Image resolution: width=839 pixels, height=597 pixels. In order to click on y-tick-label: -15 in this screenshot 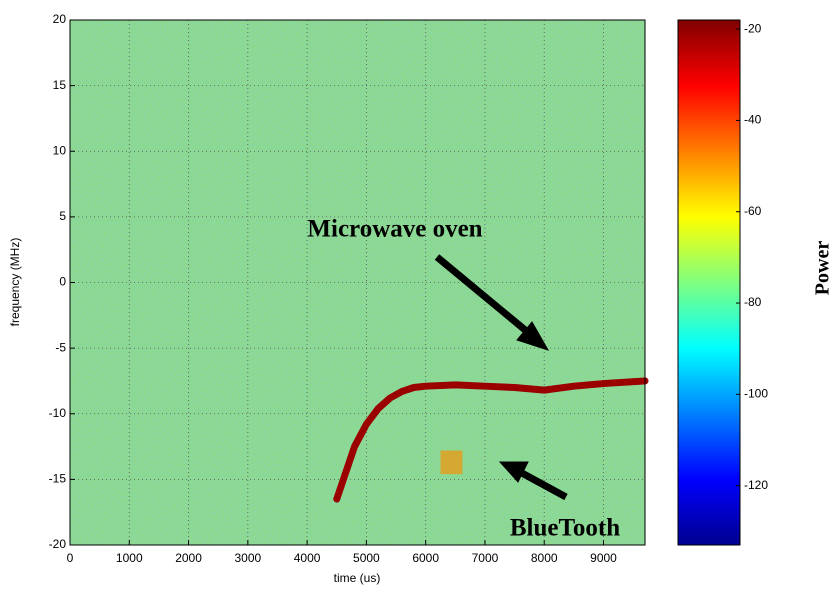, I will do `click(58, 479)`.